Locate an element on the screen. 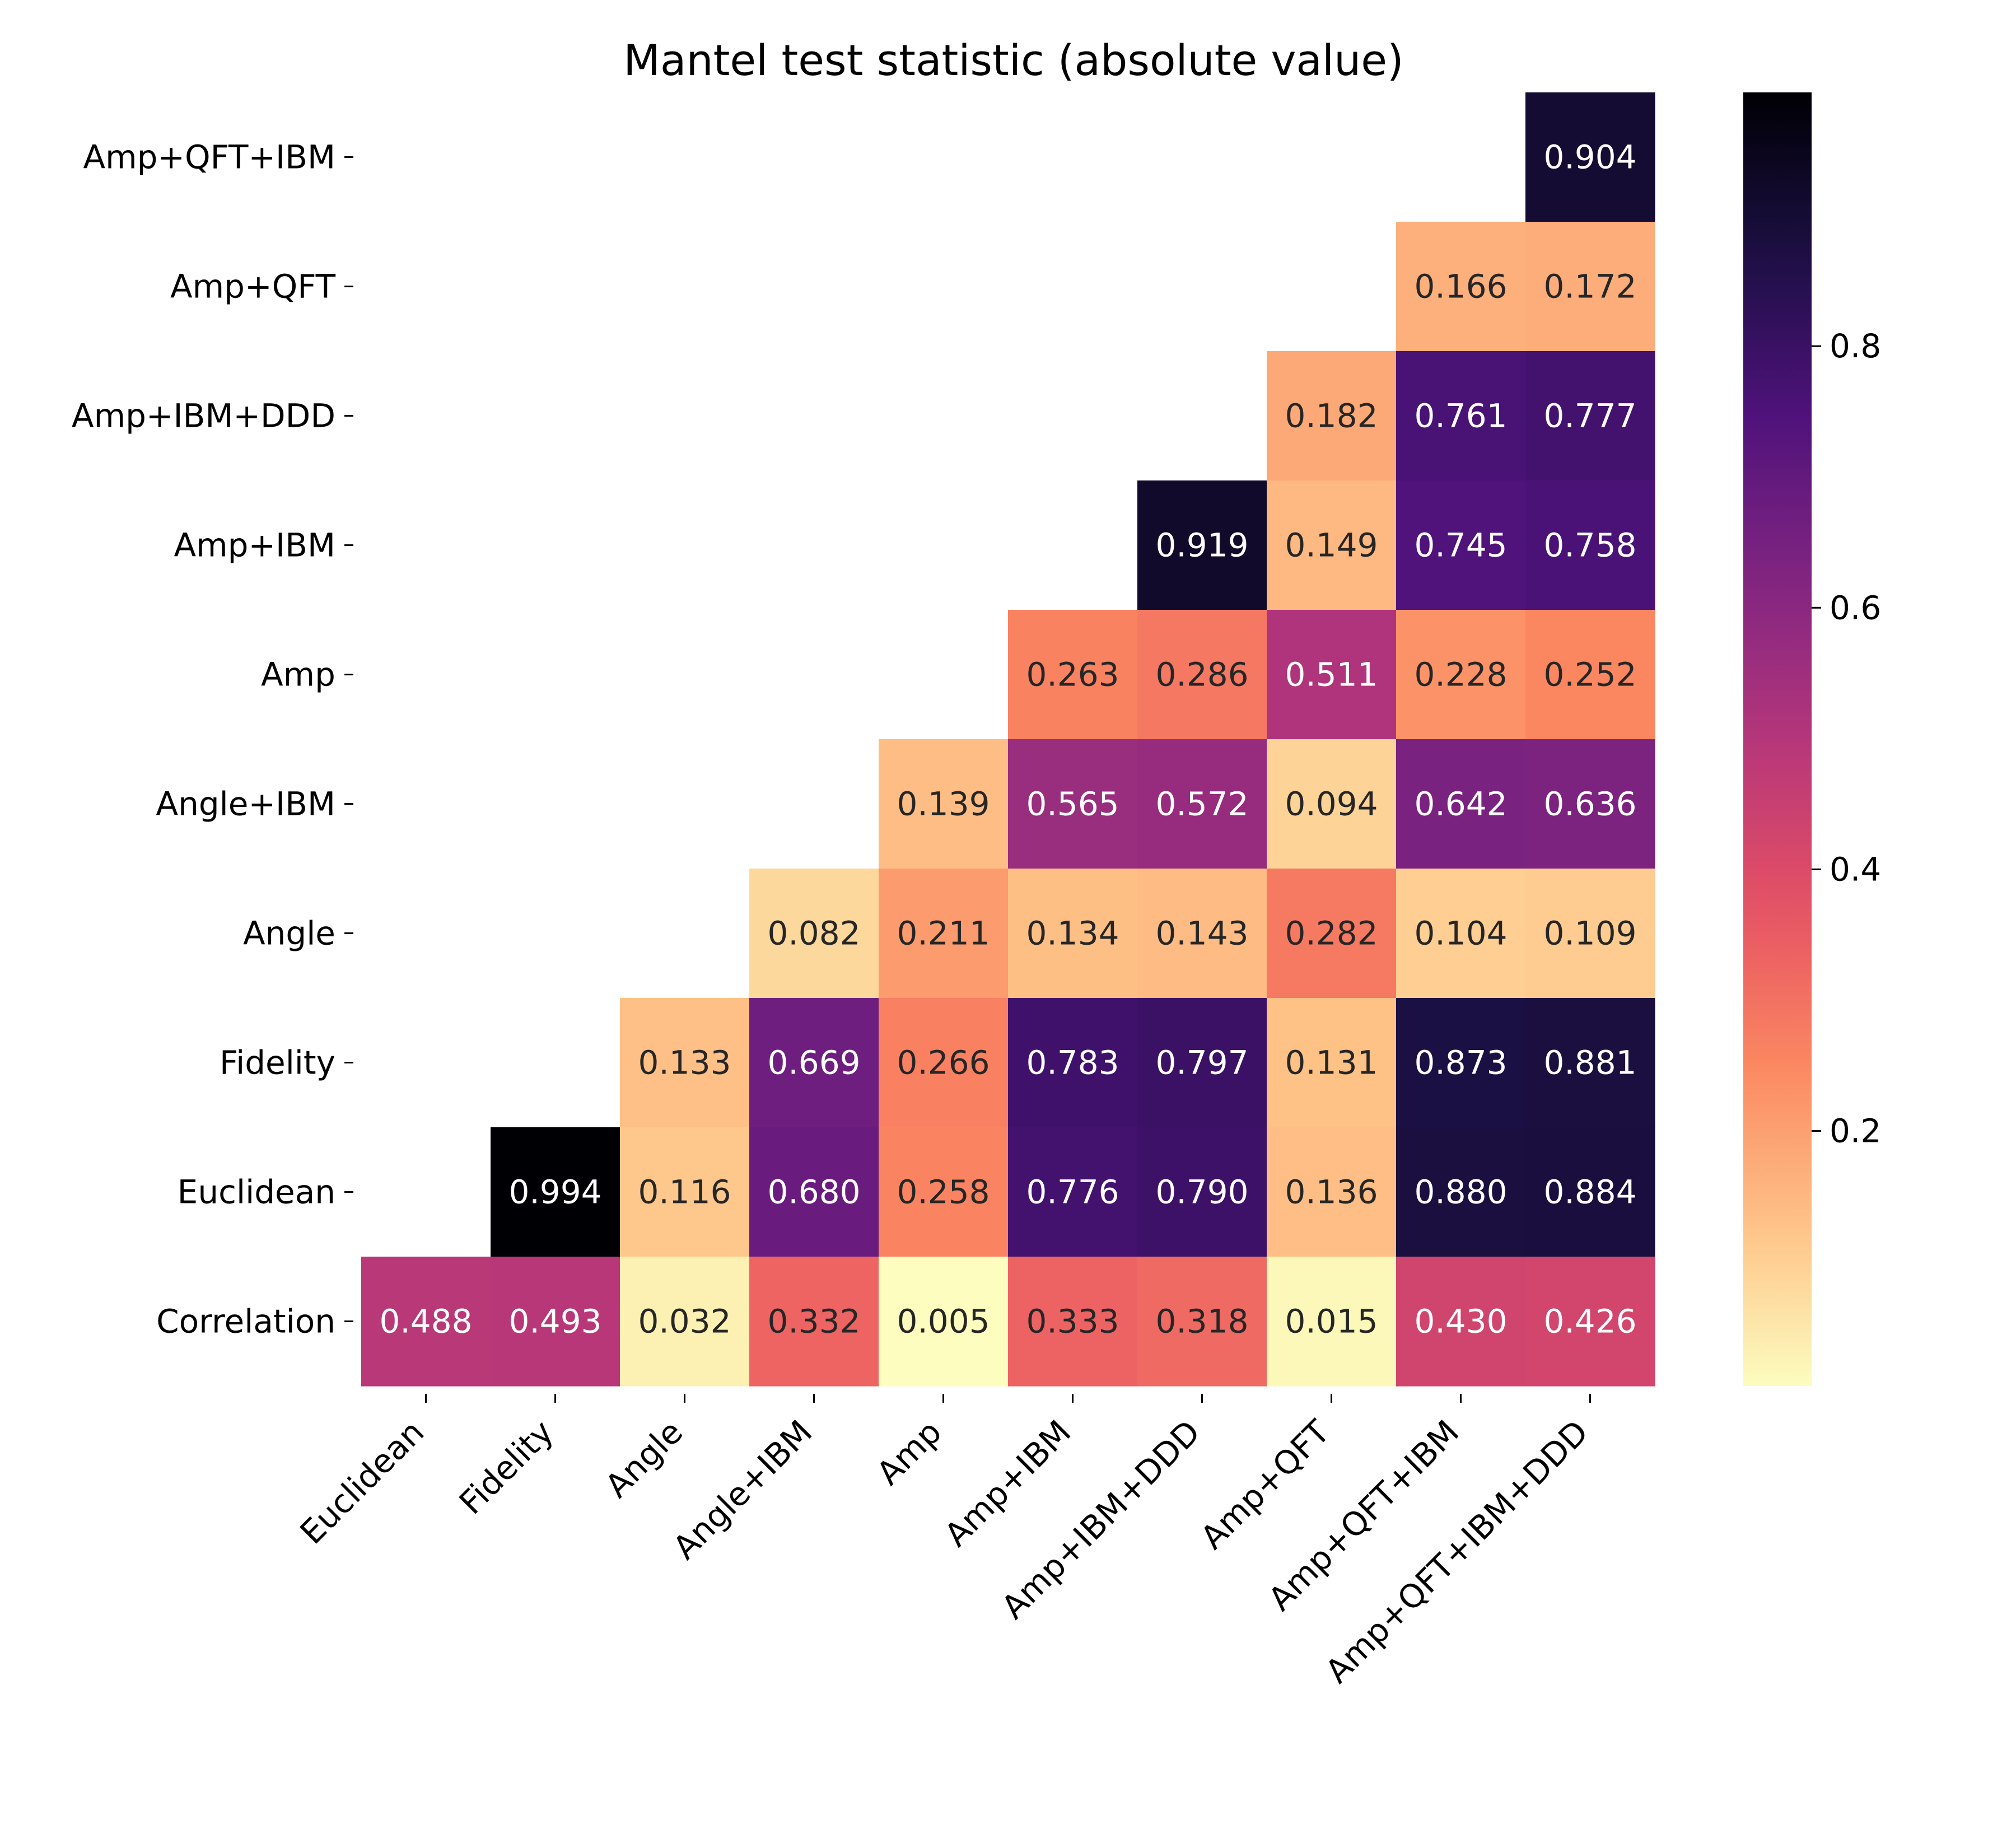 This screenshot has height=1848, width=2016. cell-value-label: 0.318 is located at coordinates (1201, 1322).